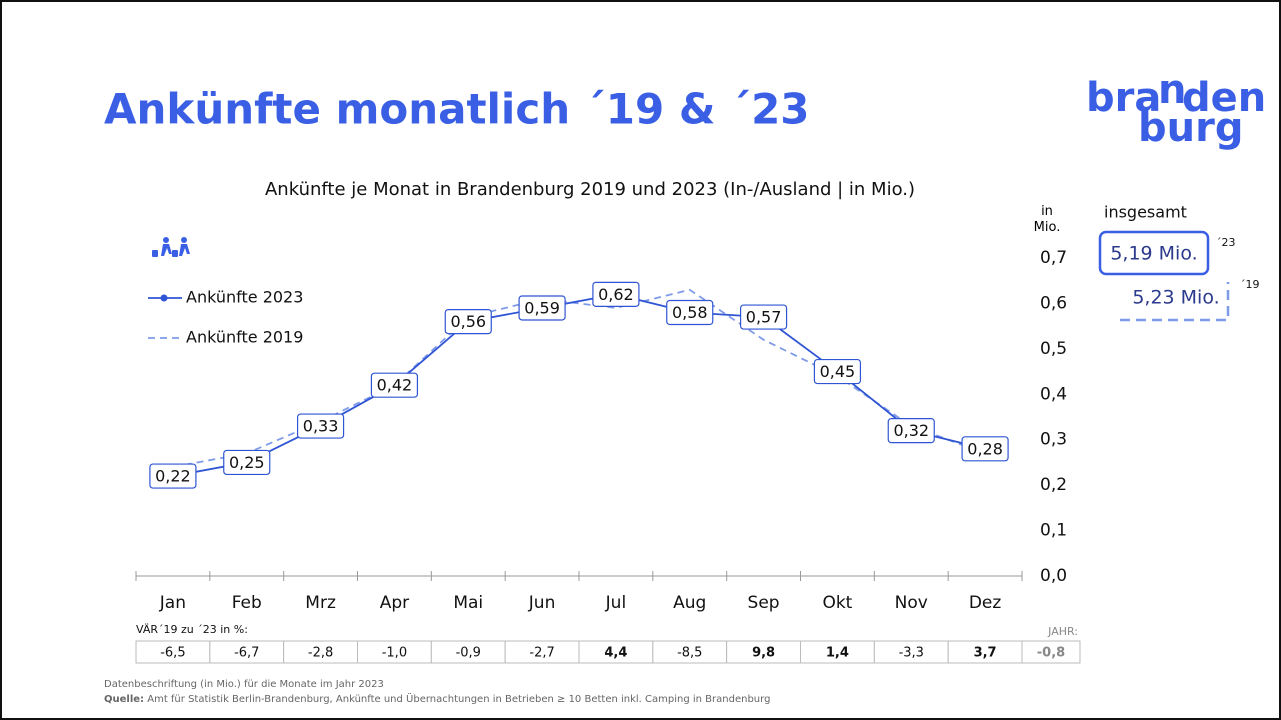 This screenshot has height=720, width=1281. What do you see at coordinates (468, 603) in the screenshot?
I see `x-tick-label: Mai` at bounding box center [468, 603].